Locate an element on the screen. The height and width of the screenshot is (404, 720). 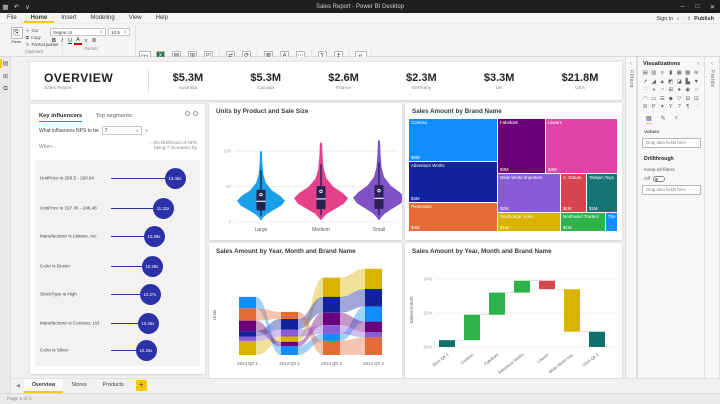
treemap-tile-contoso: Contoso $6M is located at coordinates (453, 140).